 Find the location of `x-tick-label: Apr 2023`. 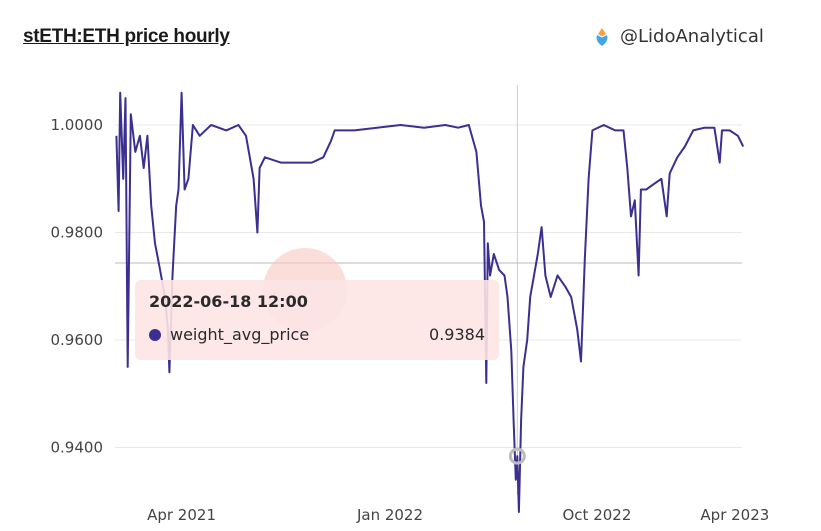

x-tick-label: Apr 2023 is located at coordinates (734, 515).